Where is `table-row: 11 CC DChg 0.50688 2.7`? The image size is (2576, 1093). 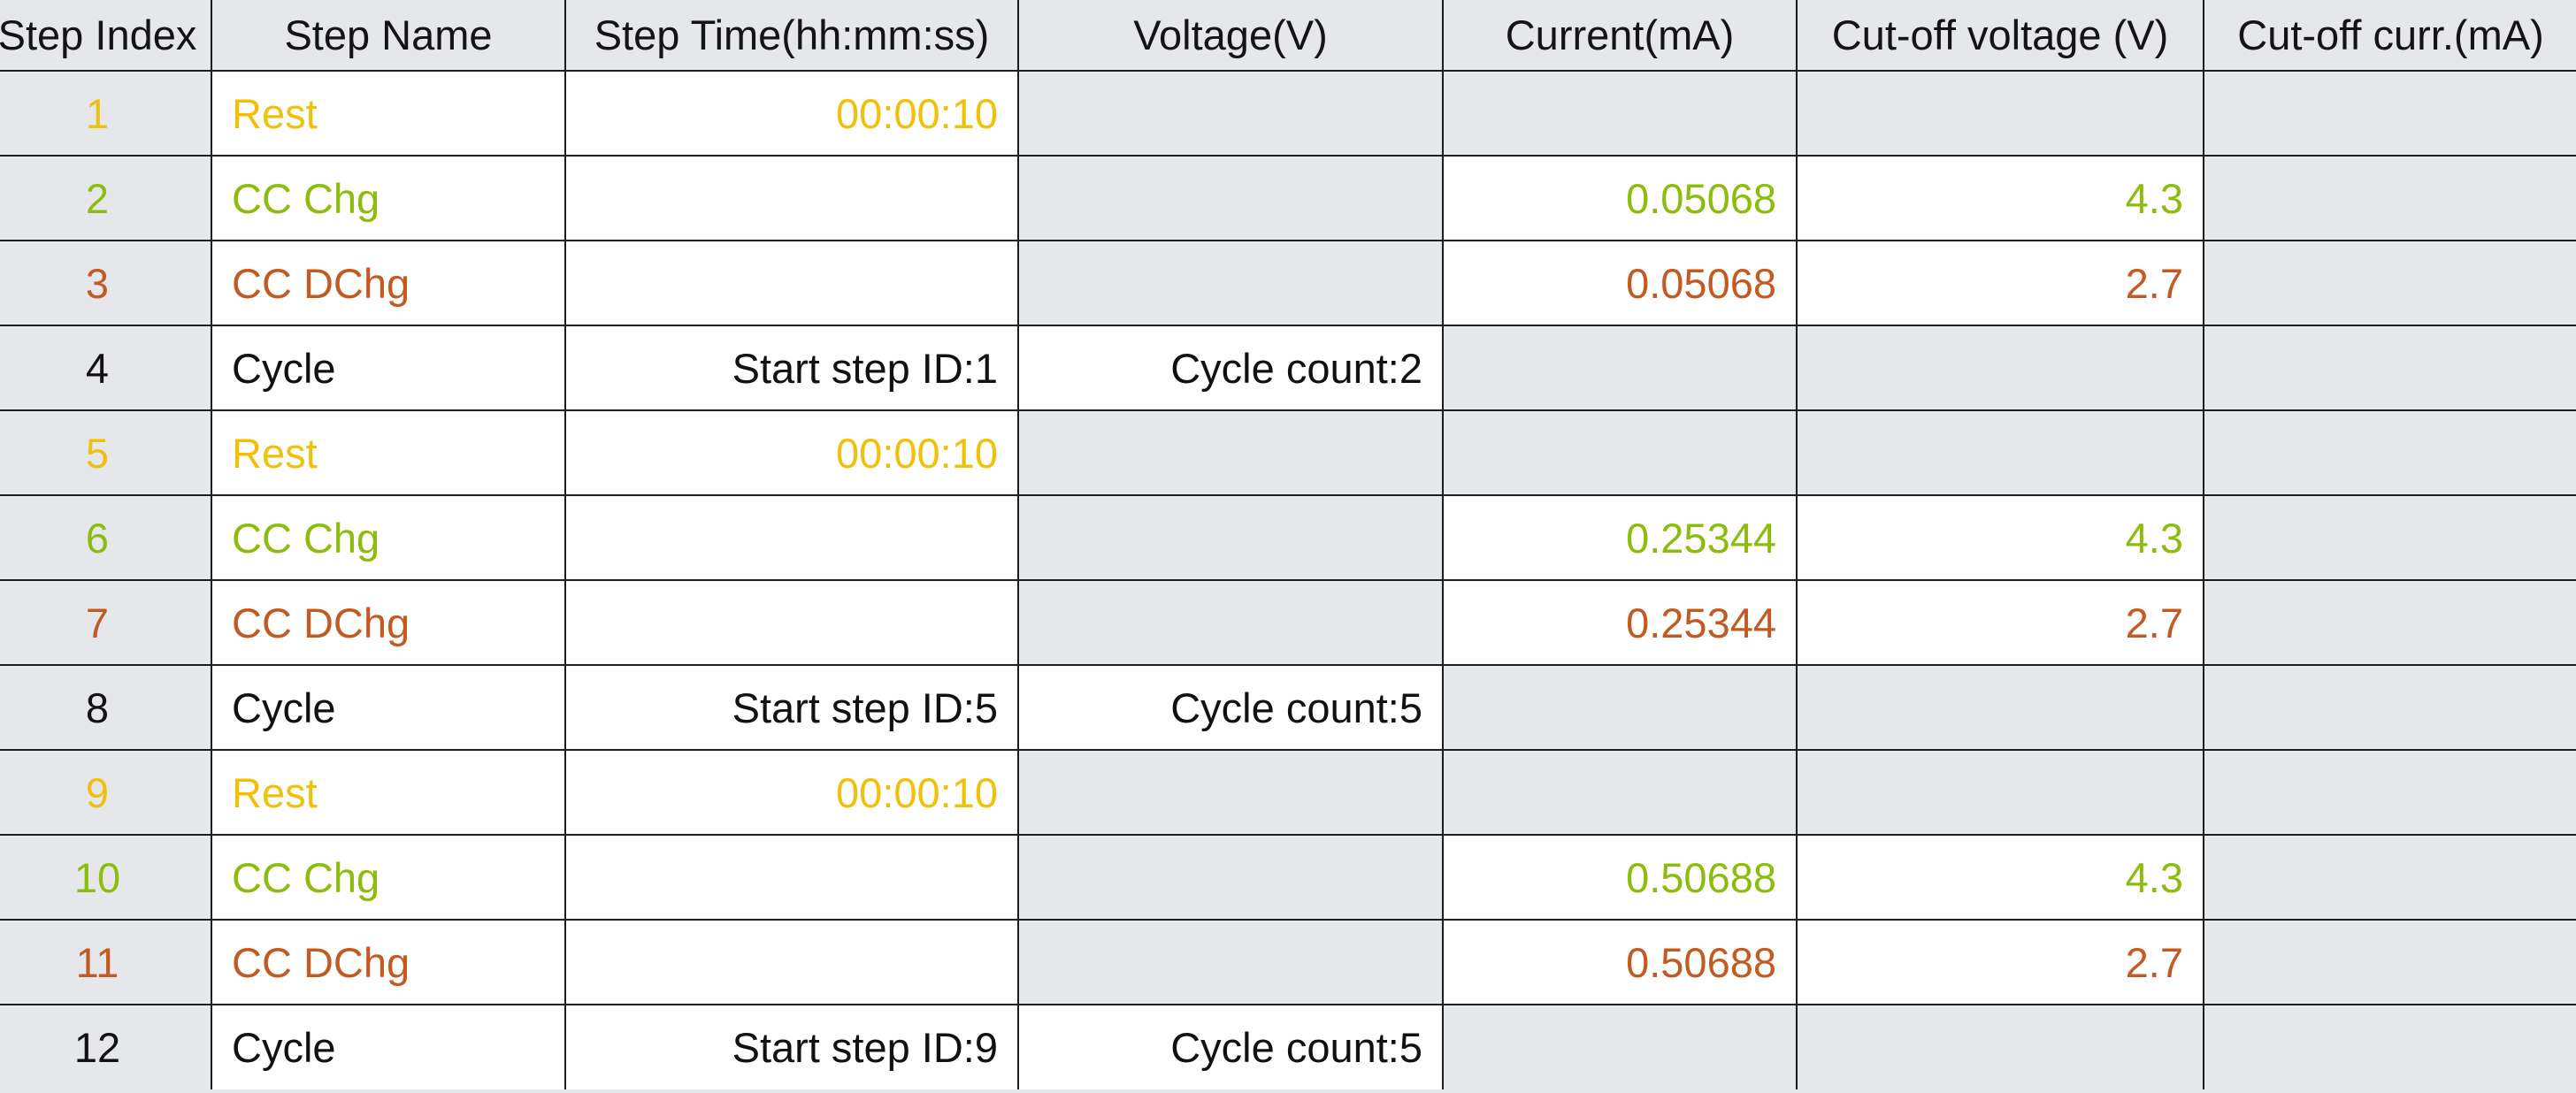
table-row: 11 CC DChg 0.50688 2.7 is located at coordinates (1288, 962).